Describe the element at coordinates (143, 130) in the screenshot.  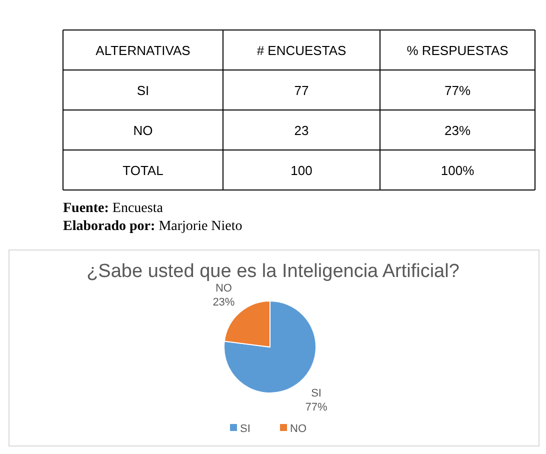
I see `text: NO` at that location.